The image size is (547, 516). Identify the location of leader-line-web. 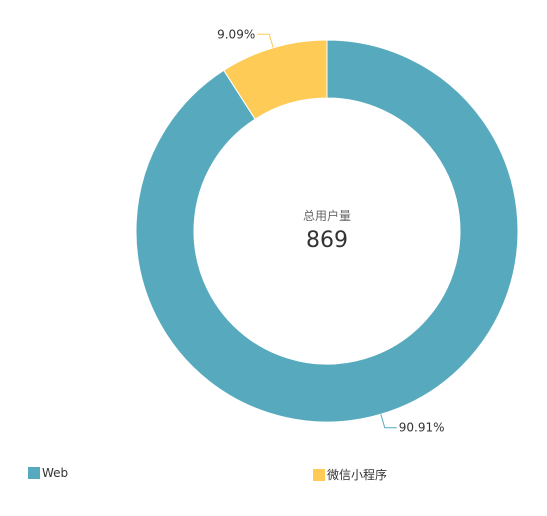
(388, 421).